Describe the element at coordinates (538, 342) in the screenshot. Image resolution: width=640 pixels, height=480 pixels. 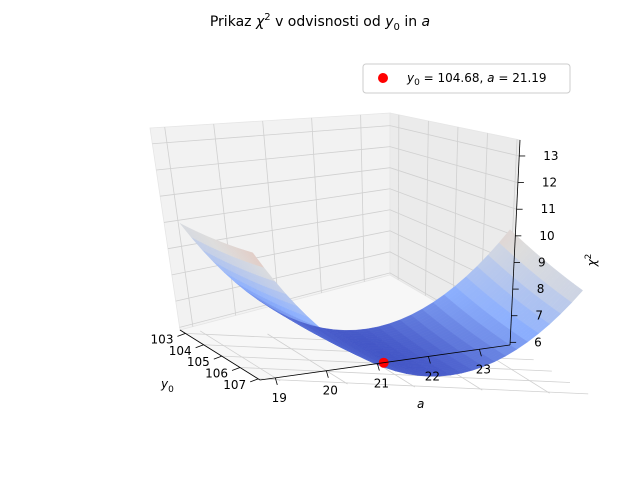
I see `z-tick-label: 6` at that location.